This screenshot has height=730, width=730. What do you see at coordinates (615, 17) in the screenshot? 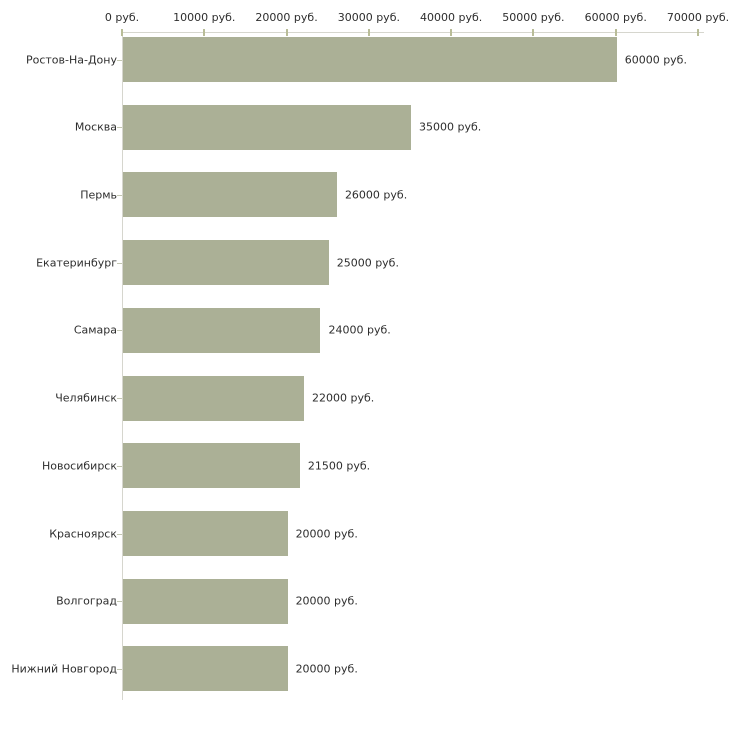
I see `x-axis-tick-label: 60000 руб.` at bounding box center [615, 17].